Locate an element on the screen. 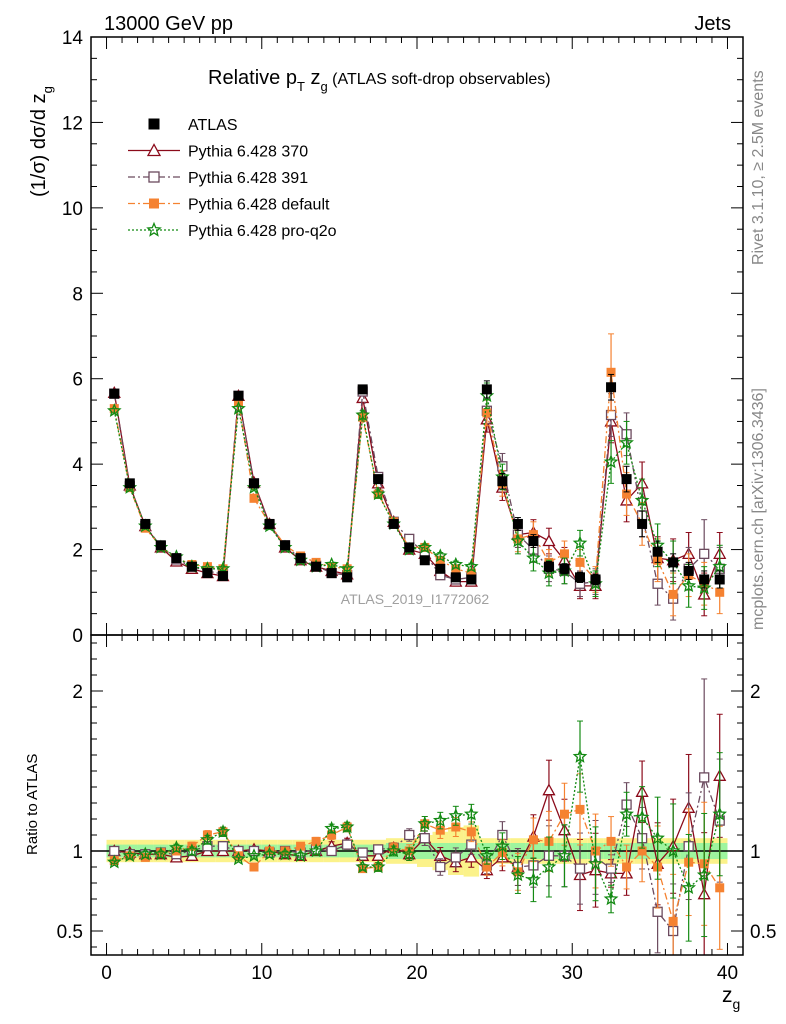 Image resolution: width=786 pixels, height=1024 pixels. legend-entry: Pythia 6.428 pro-q2o is located at coordinates (232, 230).